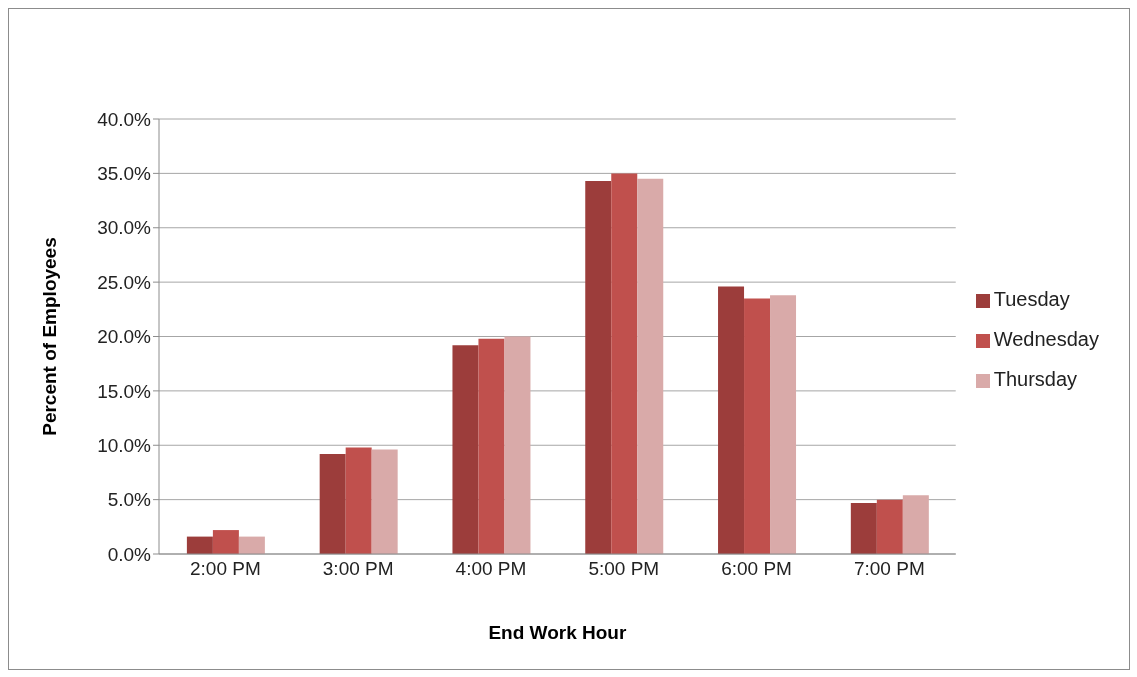 This screenshot has width=1137, height=677. Describe the element at coordinates (1046, 339) in the screenshot. I see `legend-label: Wednesday` at that location.